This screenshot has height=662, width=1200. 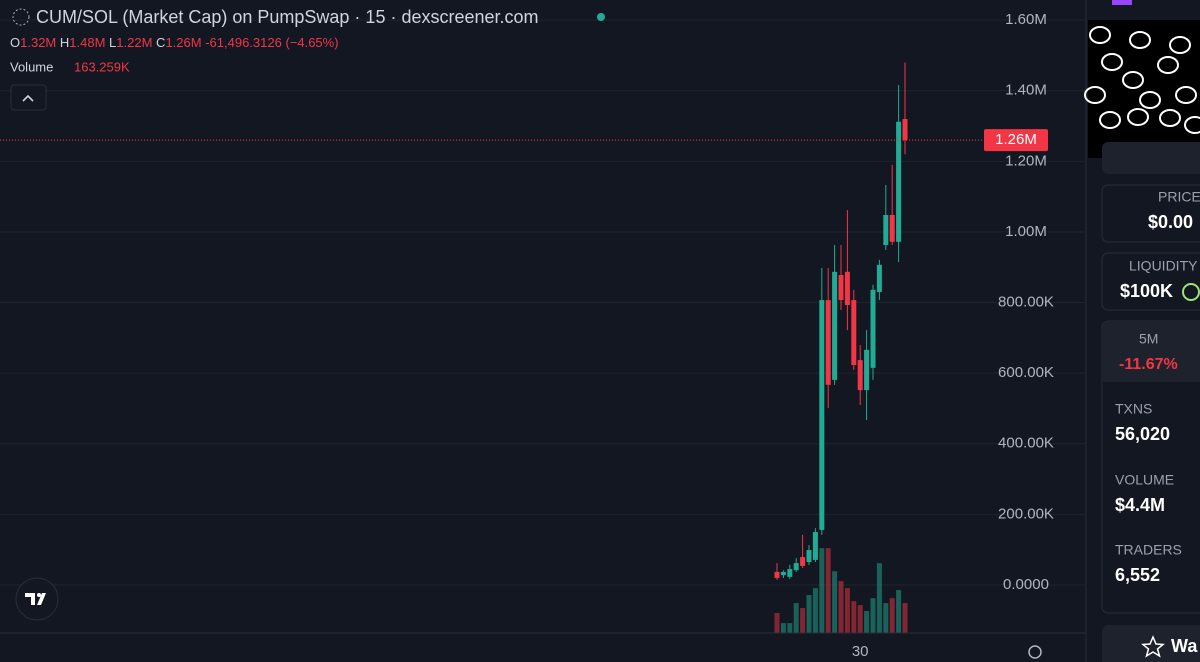 What do you see at coordinates (87, 42) in the screenshot?
I see `ohlc-value: 1.48M` at bounding box center [87, 42].